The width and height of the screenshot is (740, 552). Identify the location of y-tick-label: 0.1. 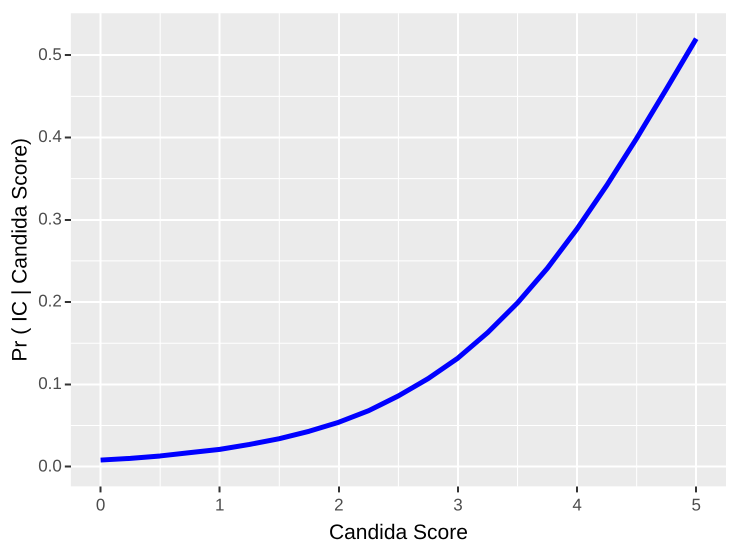
(50, 384).